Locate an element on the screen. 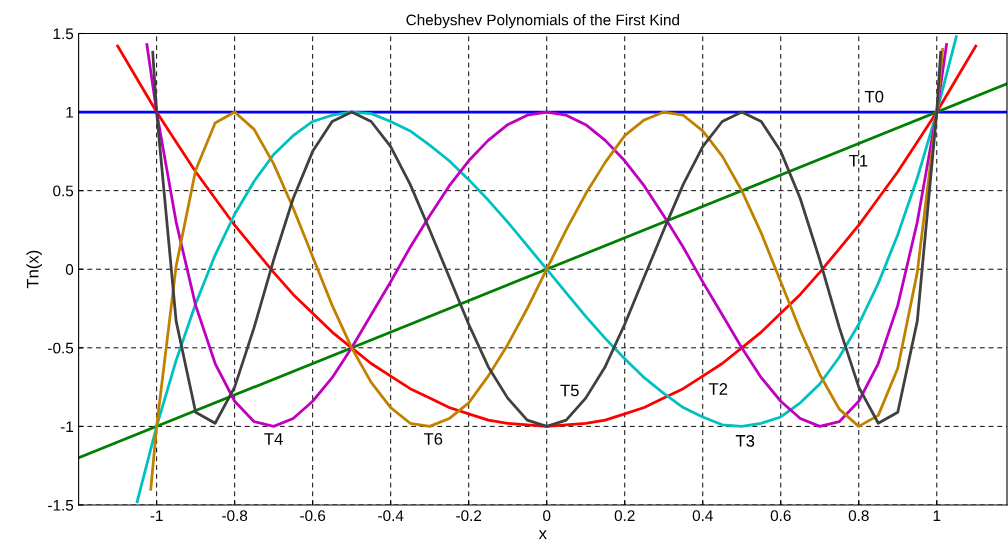 This screenshot has height=558, width=1008. x-tick-label: 0.6 is located at coordinates (780, 516).